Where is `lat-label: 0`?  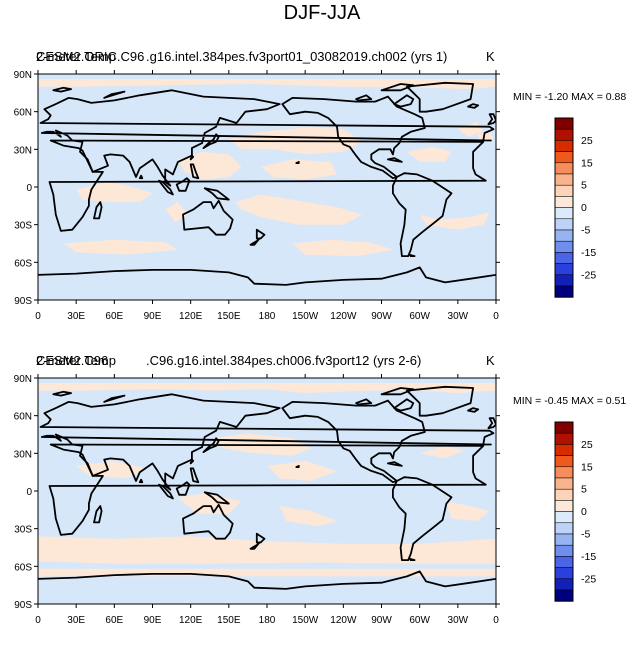 lat-label: 0 is located at coordinates (29, 188).